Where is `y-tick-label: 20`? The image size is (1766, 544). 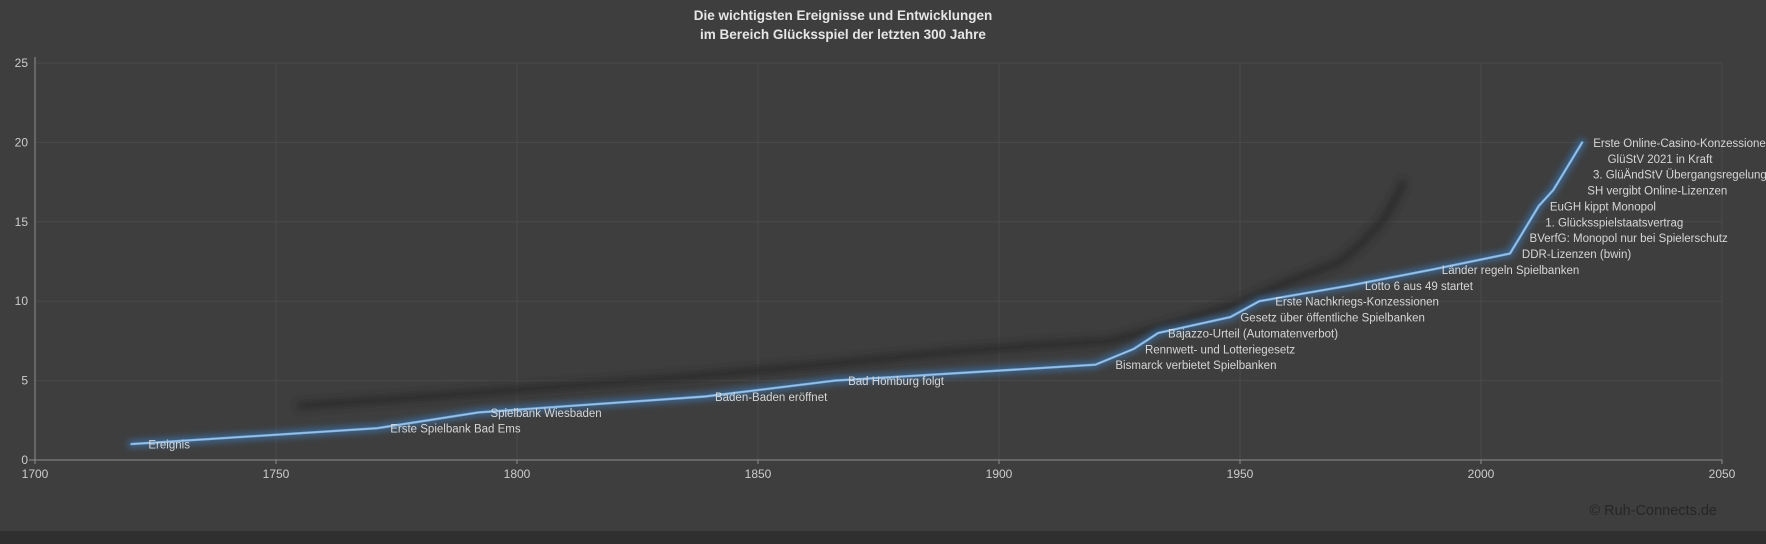 y-tick-label: 20 is located at coordinates (22, 142).